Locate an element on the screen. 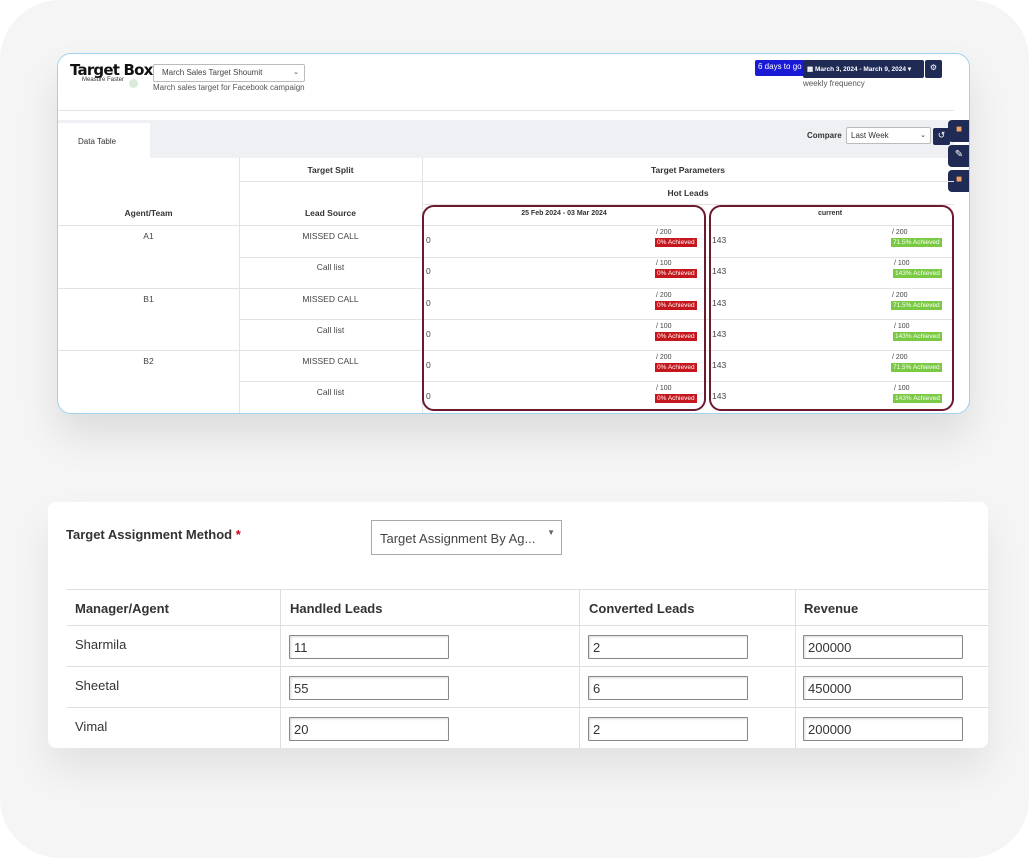 This screenshot has width=1029, height=858. handled-leads-input: 55 is located at coordinates (369, 688).